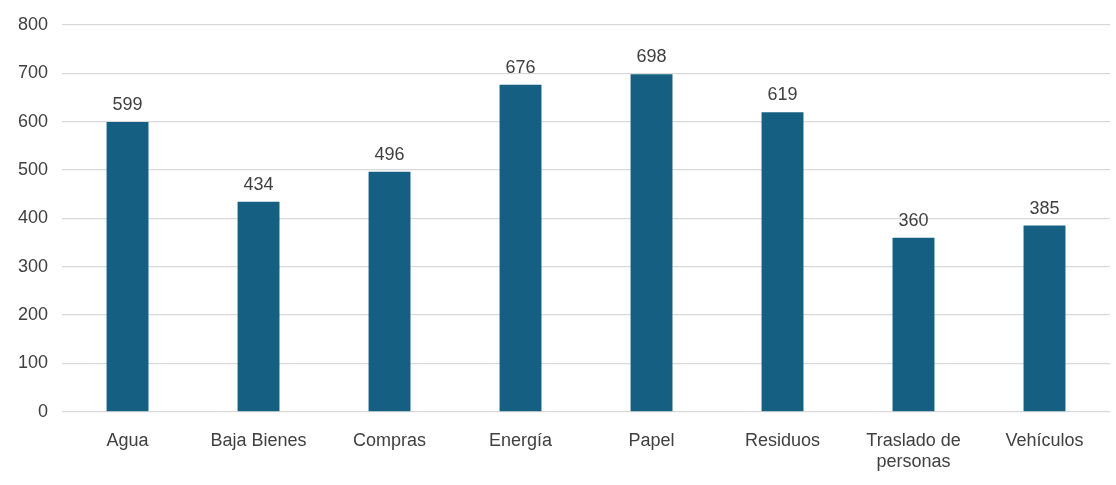  What do you see at coordinates (782, 94) in the screenshot?
I see `data-label: 619` at bounding box center [782, 94].